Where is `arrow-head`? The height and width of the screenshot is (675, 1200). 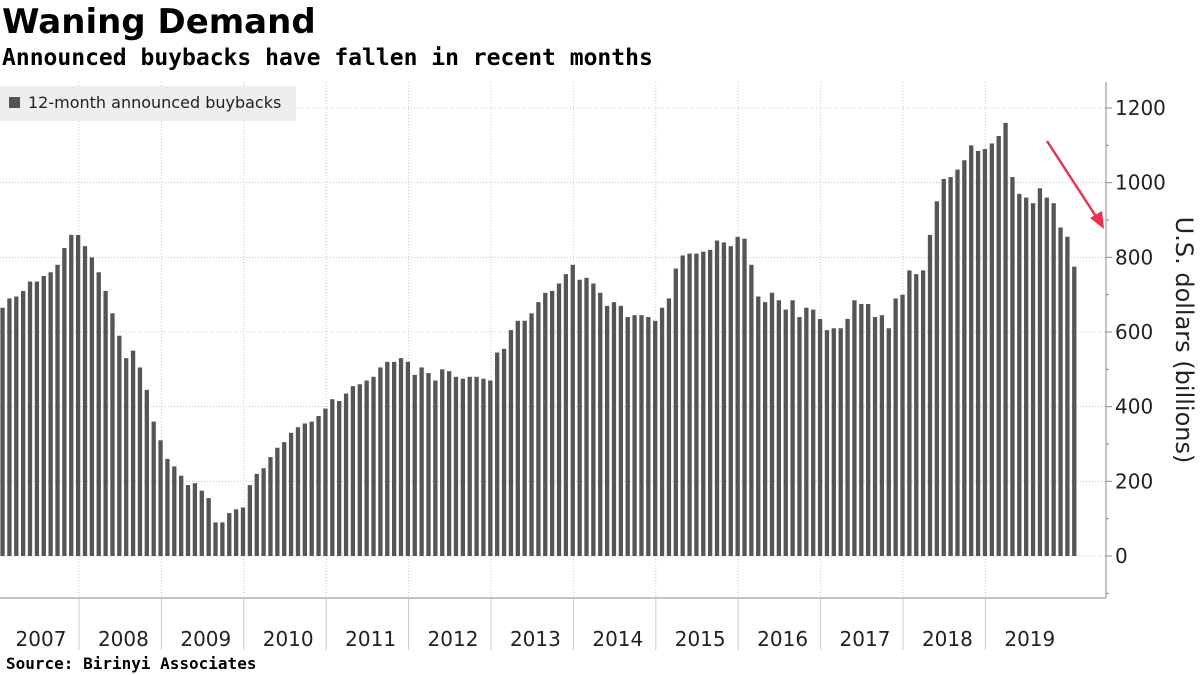
arrow-head is located at coordinates (1097, 220).